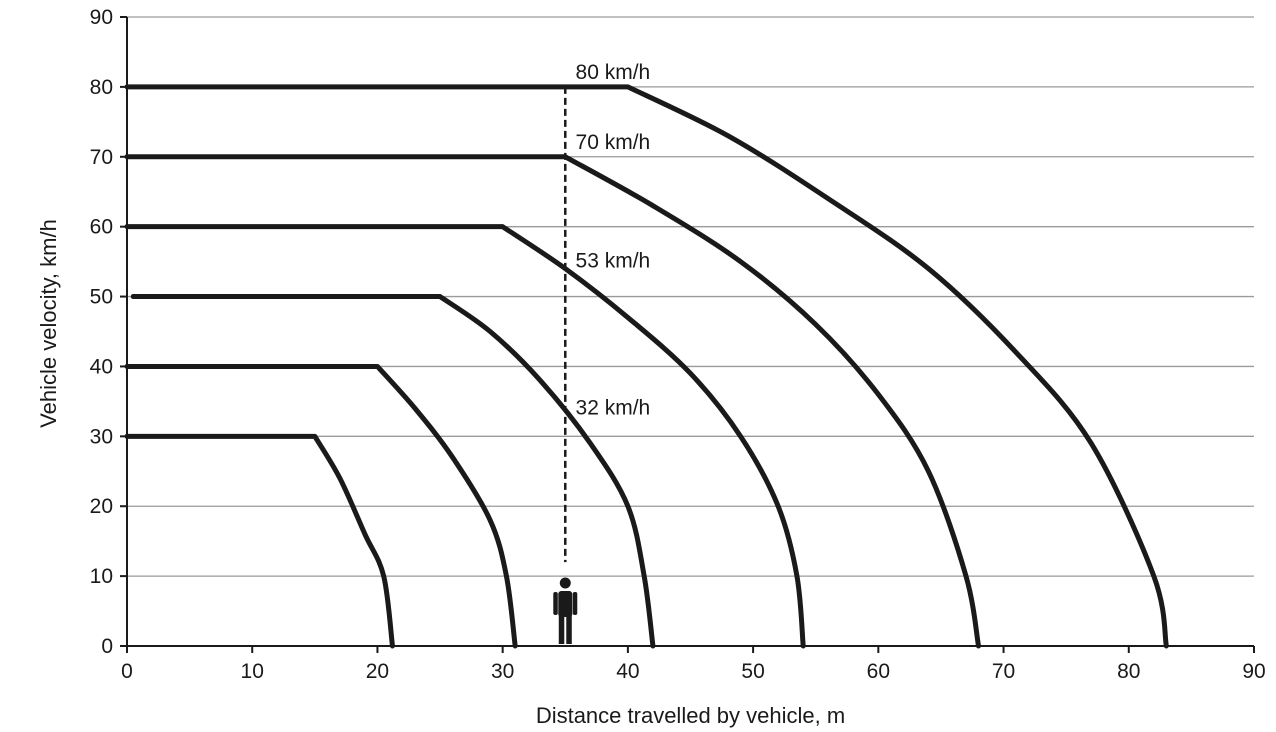 The height and width of the screenshot is (732, 1276). What do you see at coordinates (565, 365) in the screenshot?
I see `pedestrian-marker` at bounding box center [565, 365].